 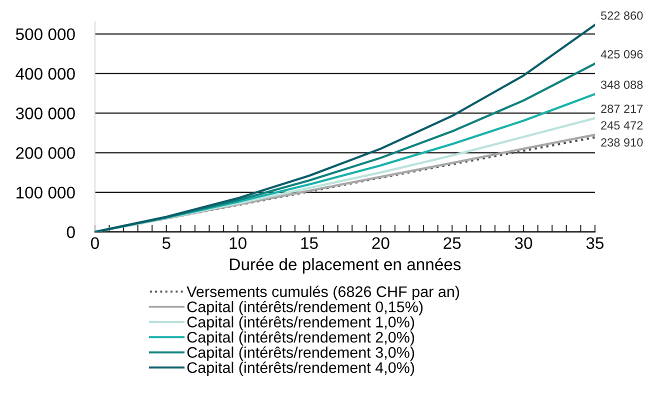 What do you see at coordinates (621, 15) in the screenshot?
I see `data-label: 522 860` at bounding box center [621, 15].